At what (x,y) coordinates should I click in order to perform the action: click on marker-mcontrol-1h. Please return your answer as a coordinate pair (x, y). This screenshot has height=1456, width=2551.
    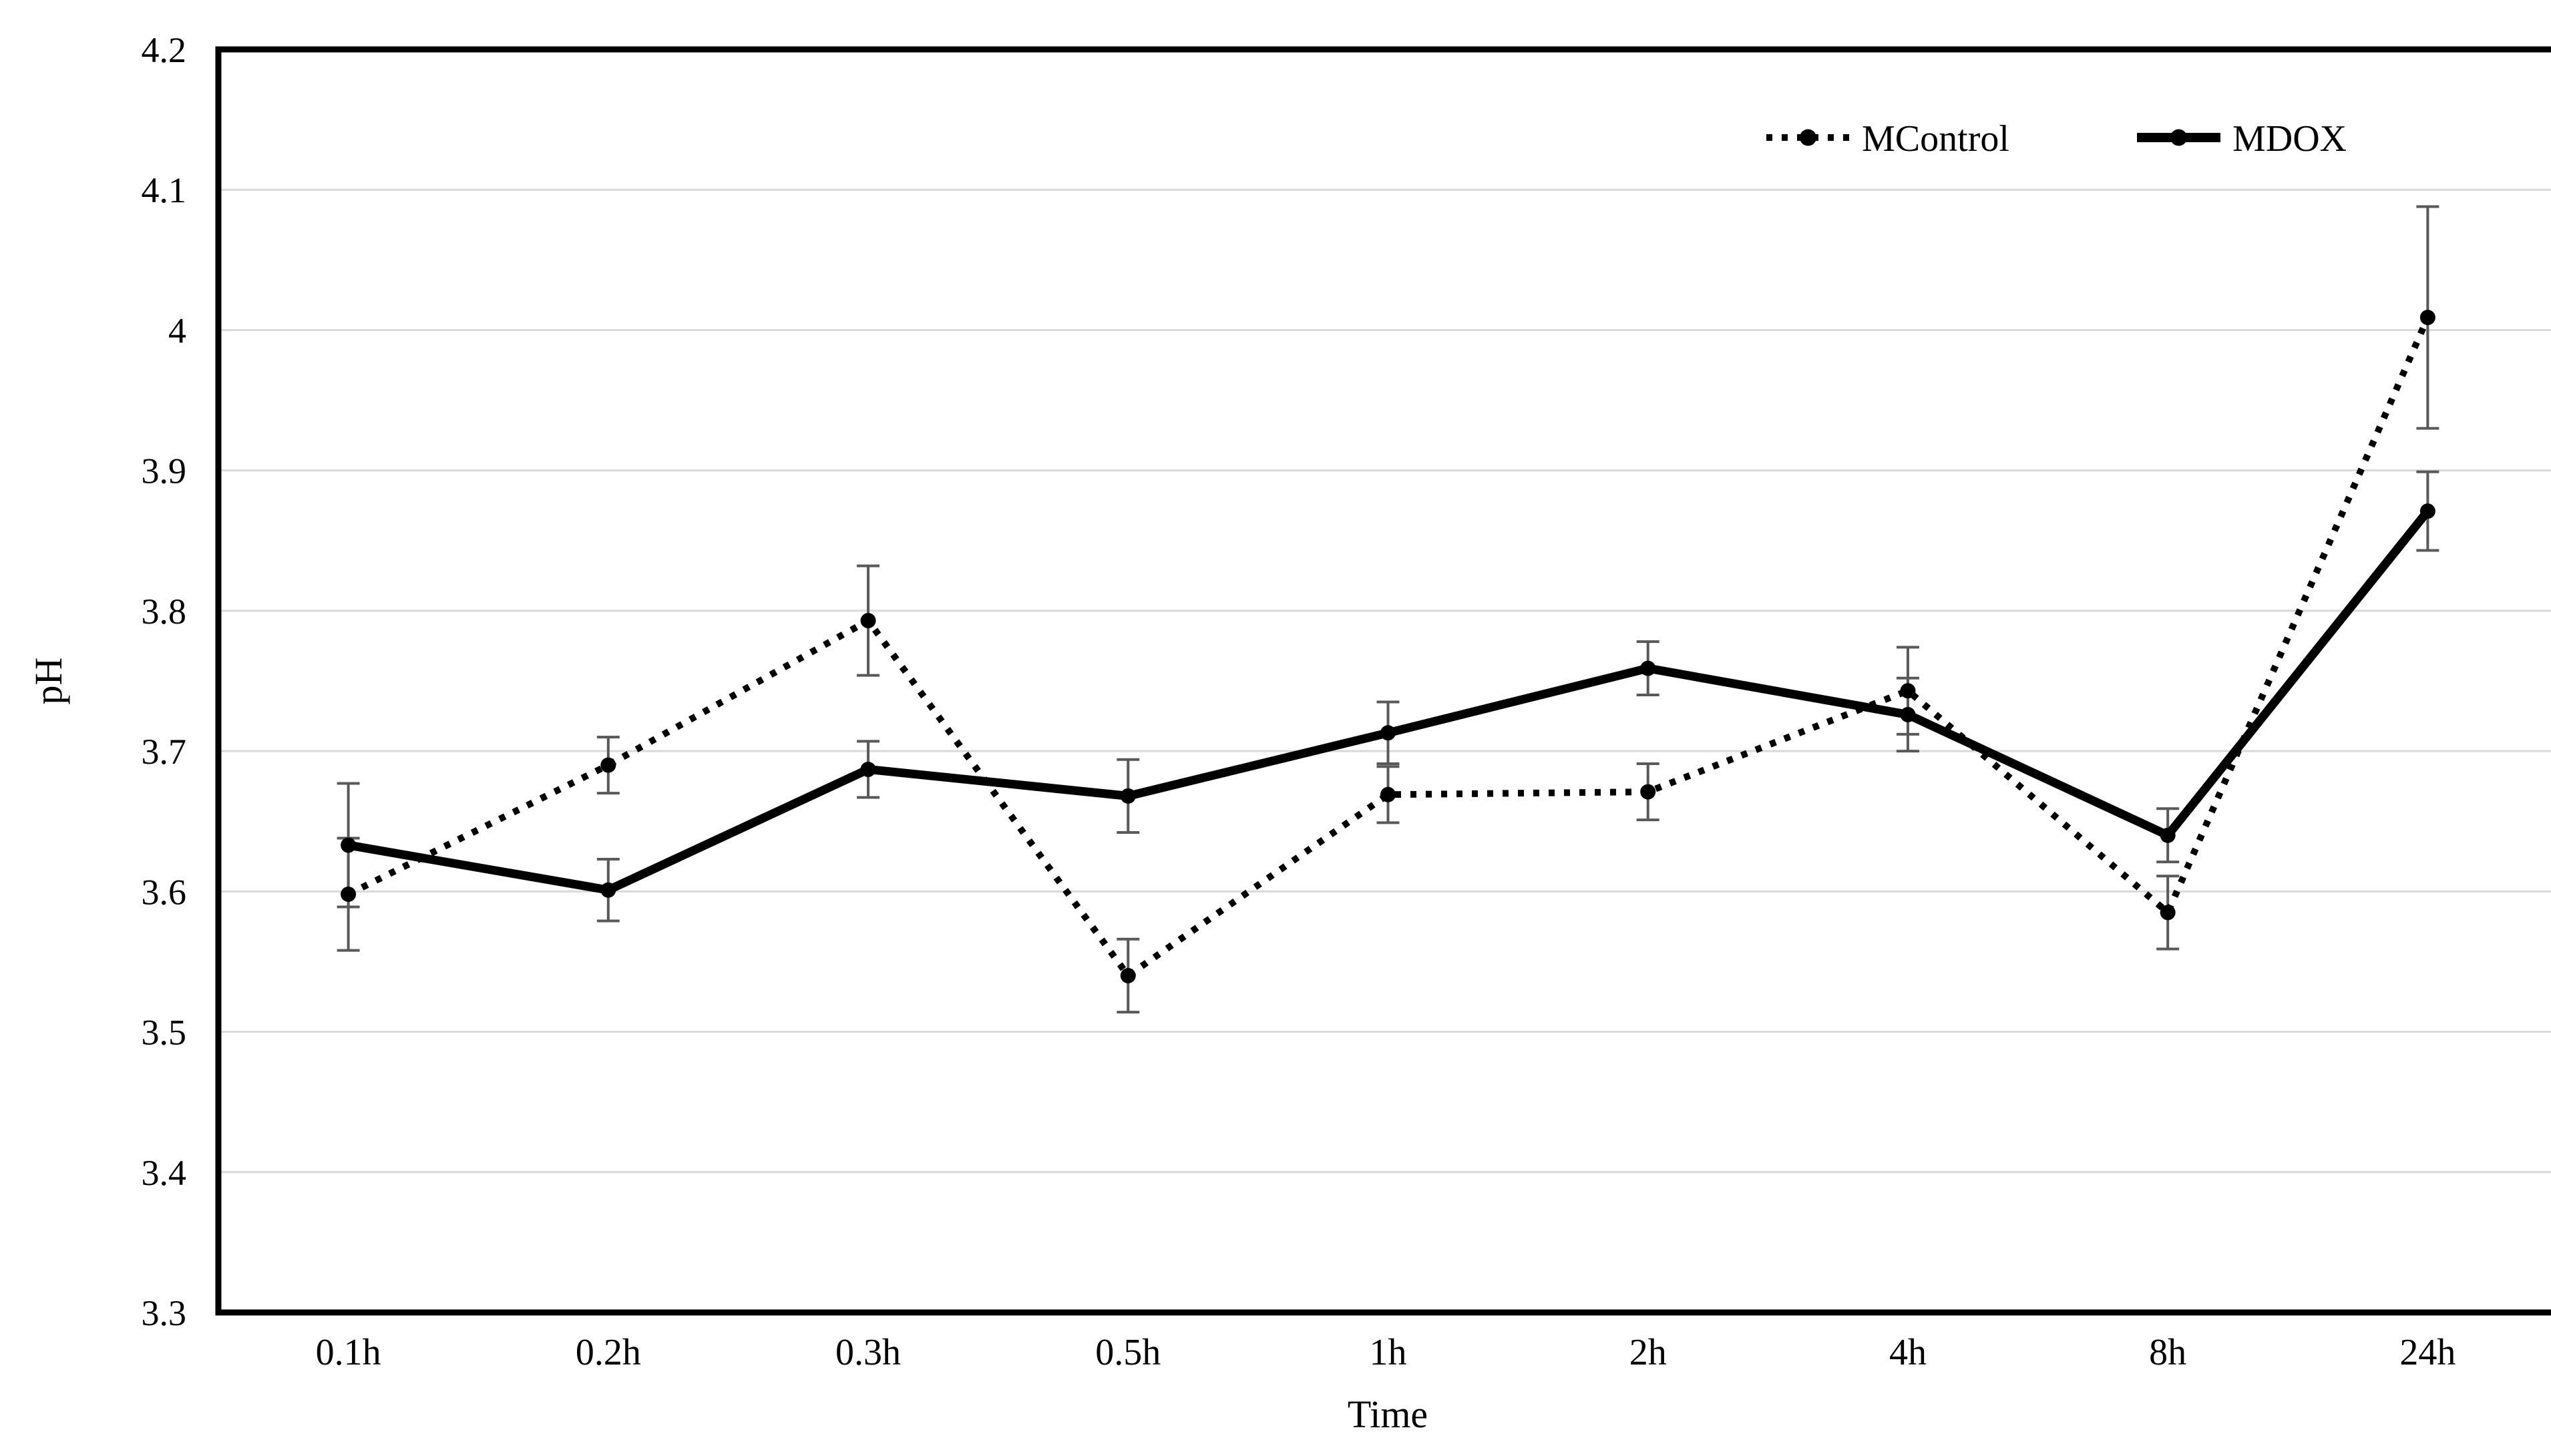
    Looking at the image, I should click on (1388, 794).